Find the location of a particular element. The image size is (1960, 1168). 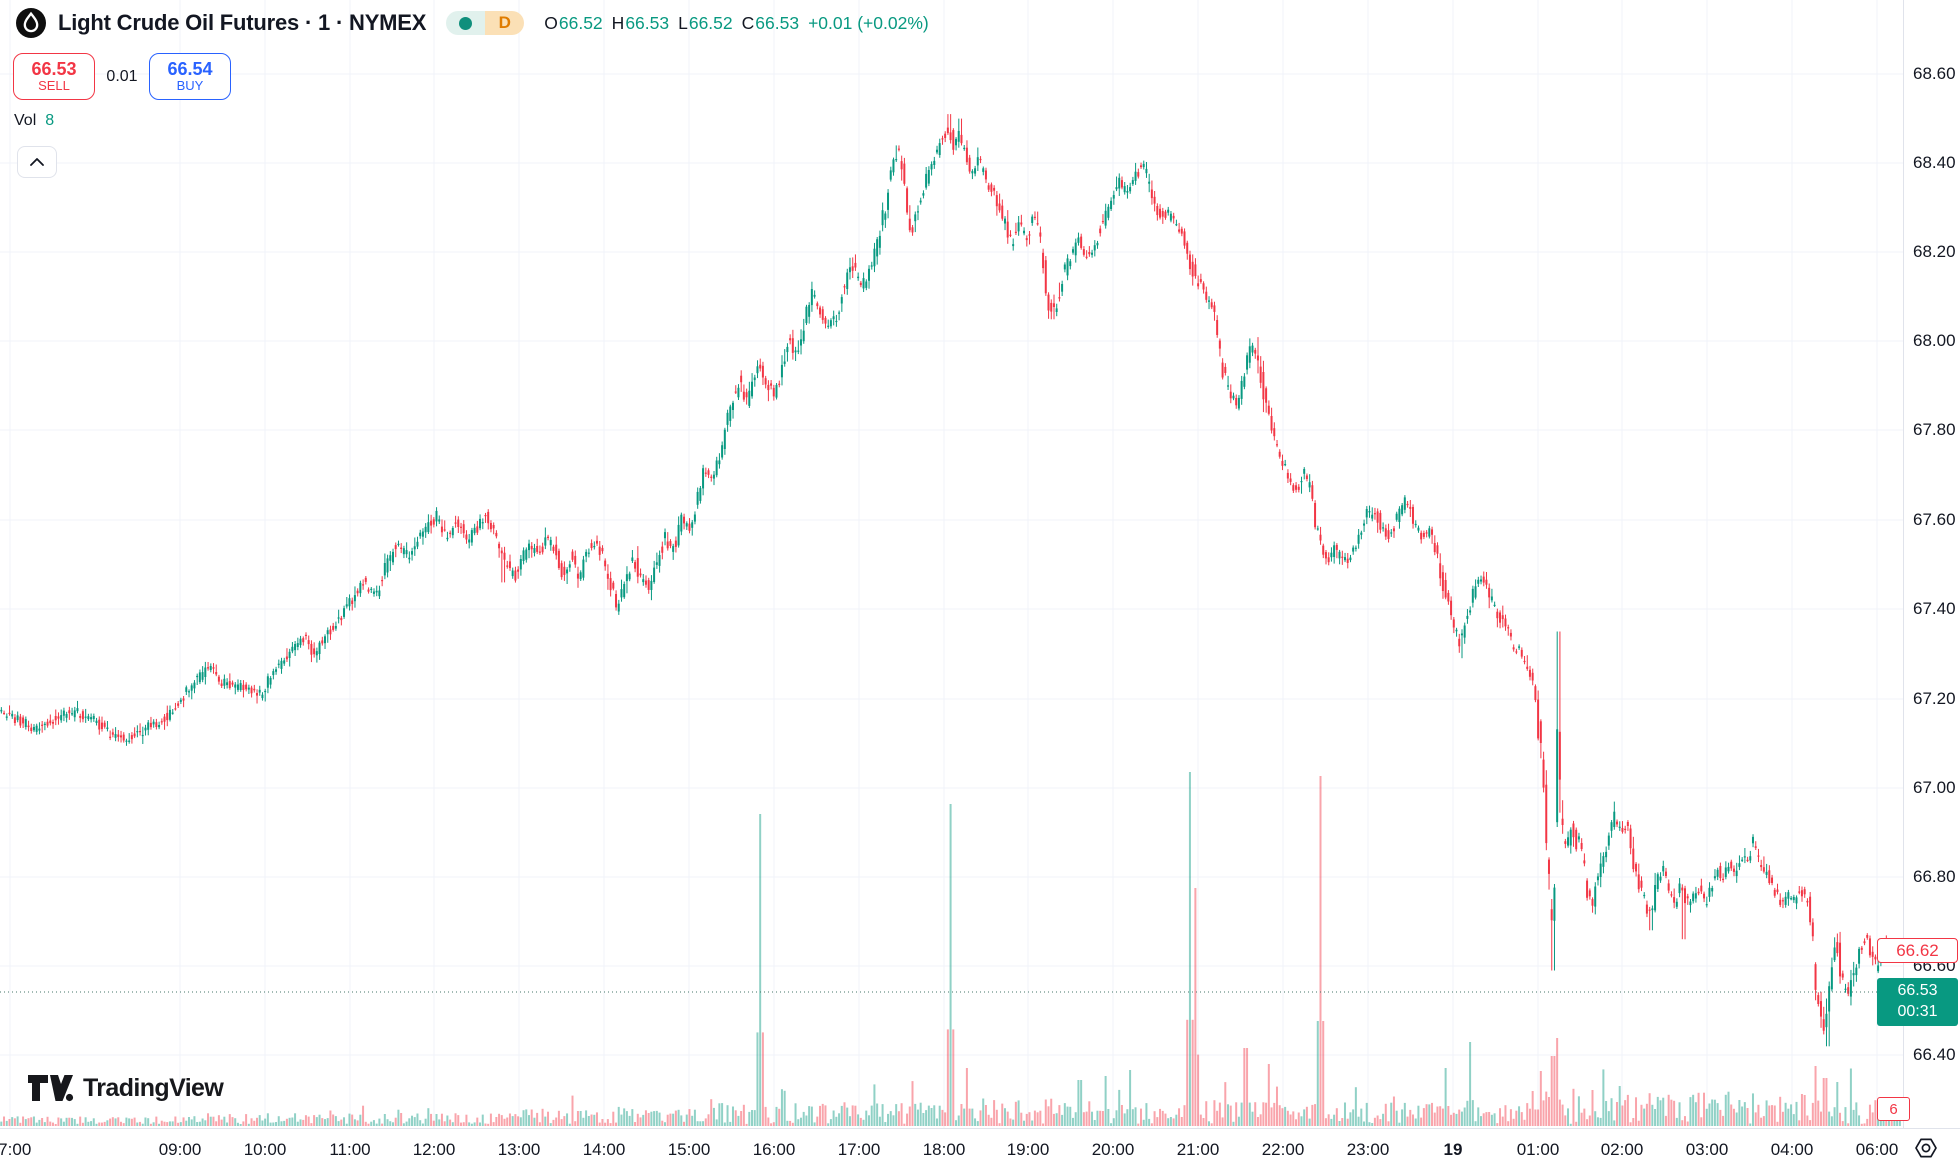

close-value: 66.53 is located at coordinates (777, 22).